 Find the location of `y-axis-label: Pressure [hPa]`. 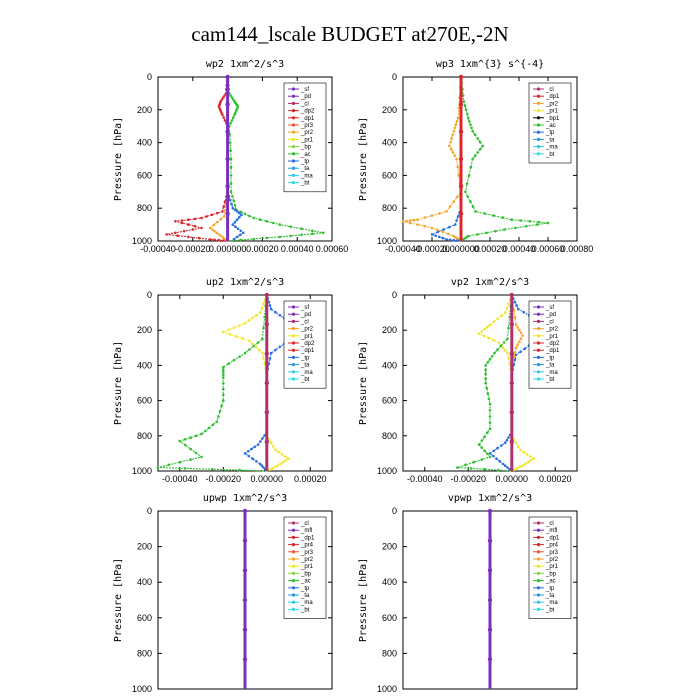

y-axis-label: Pressure [hPa] is located at coordinates (118, 600).